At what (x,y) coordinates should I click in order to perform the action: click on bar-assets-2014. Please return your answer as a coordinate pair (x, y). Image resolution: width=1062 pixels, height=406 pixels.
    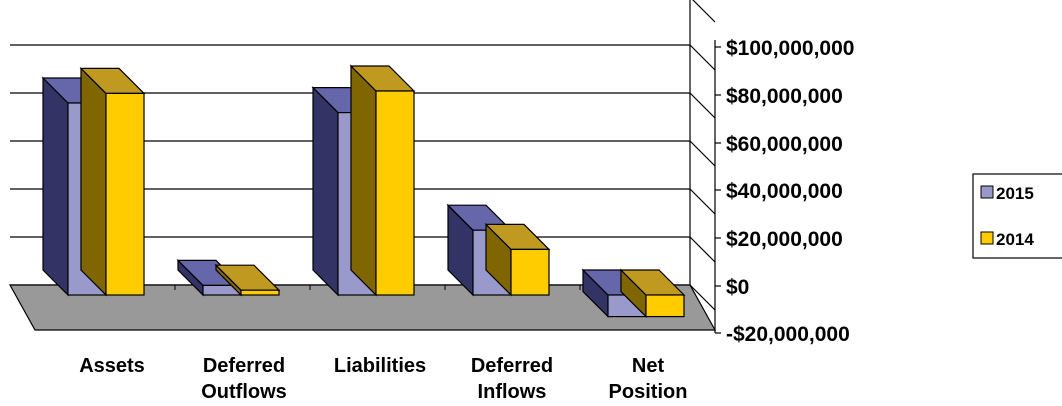
    Looking at the image, I should click on (112, 181).